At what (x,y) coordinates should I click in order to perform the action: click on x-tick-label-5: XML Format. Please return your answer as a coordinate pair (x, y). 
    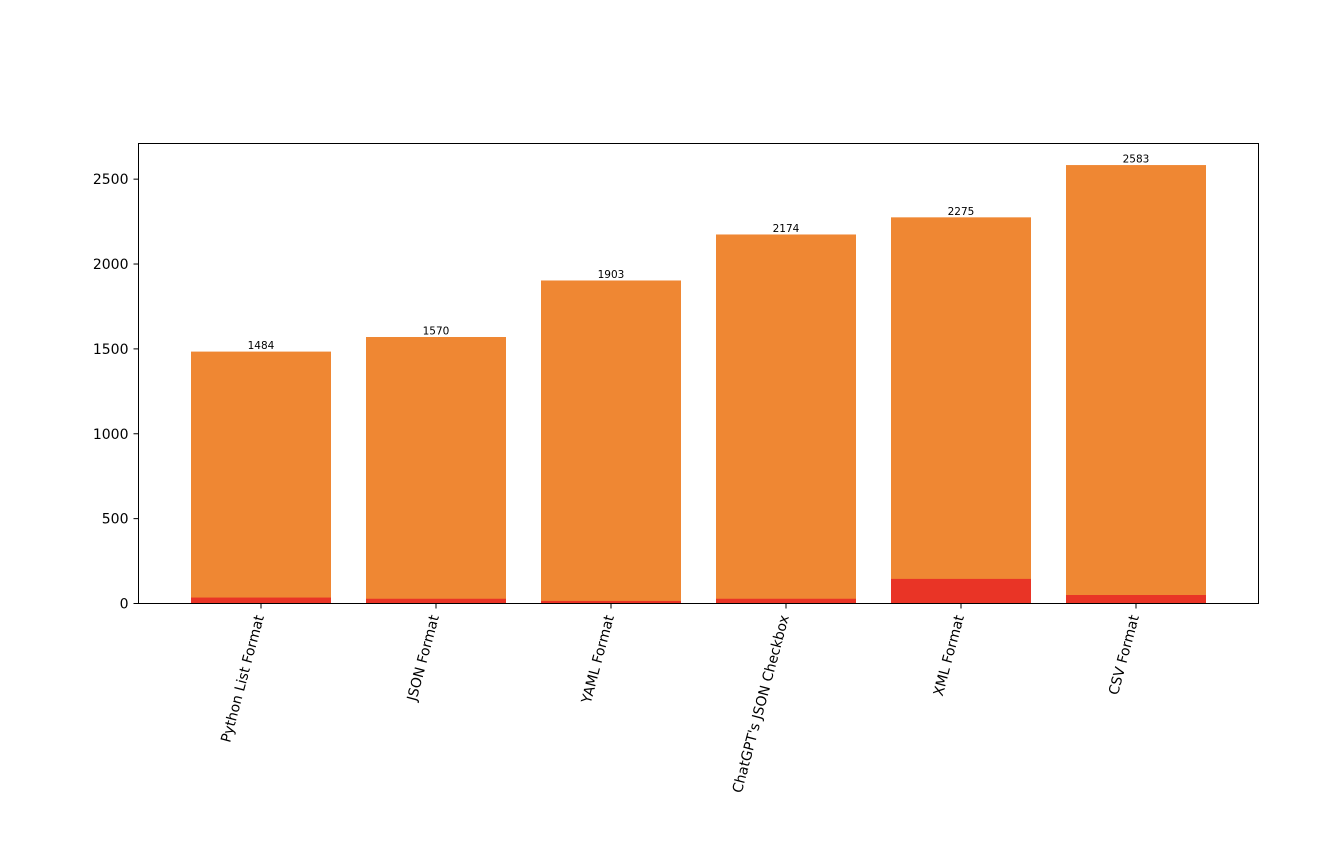
    Looking at the image, I should click on (949, 655).